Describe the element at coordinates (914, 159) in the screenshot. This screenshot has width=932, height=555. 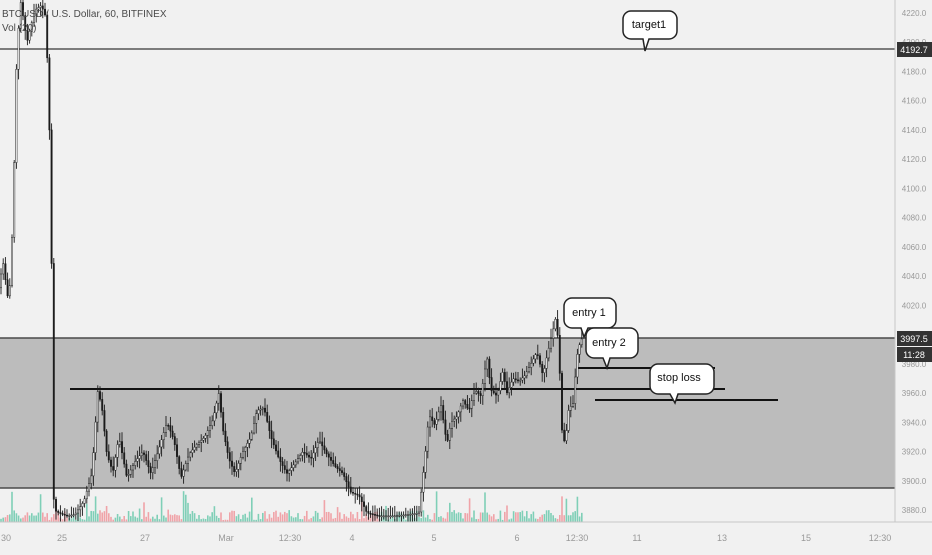
I see `price-tick-label: 4120.0` at that location.